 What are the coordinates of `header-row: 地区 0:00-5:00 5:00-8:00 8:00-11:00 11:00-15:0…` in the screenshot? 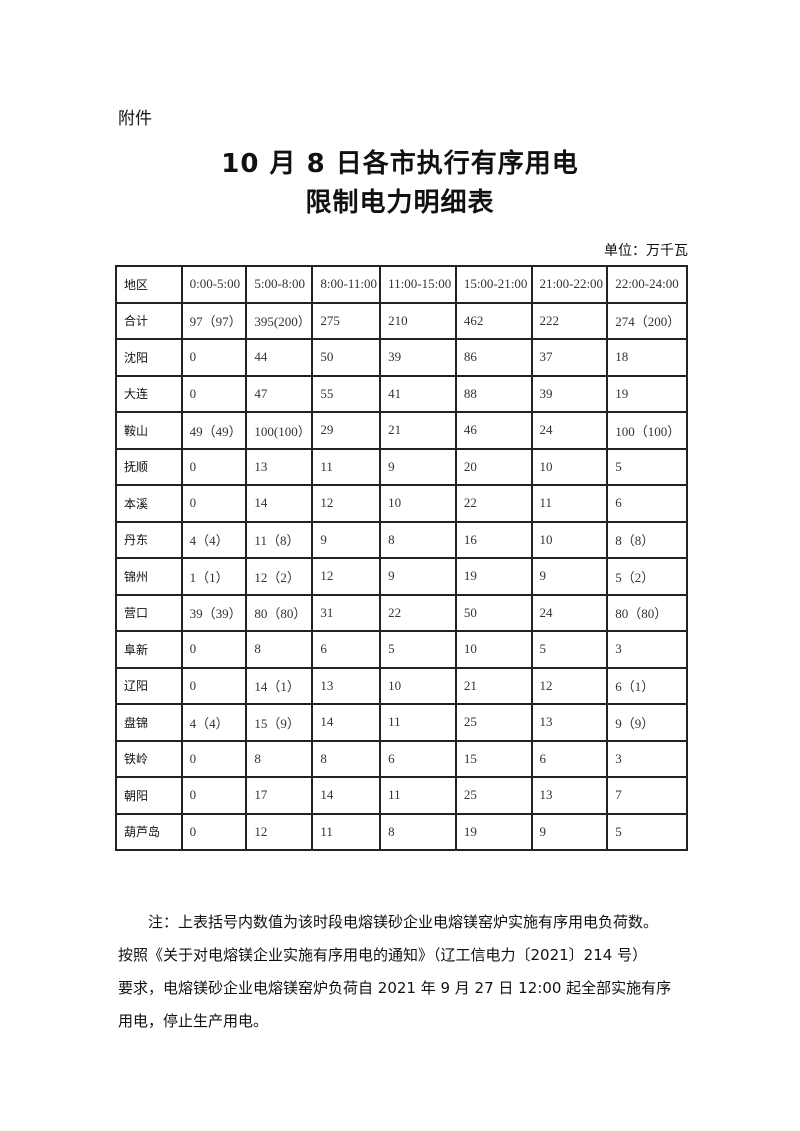 It's located at (401, 284).